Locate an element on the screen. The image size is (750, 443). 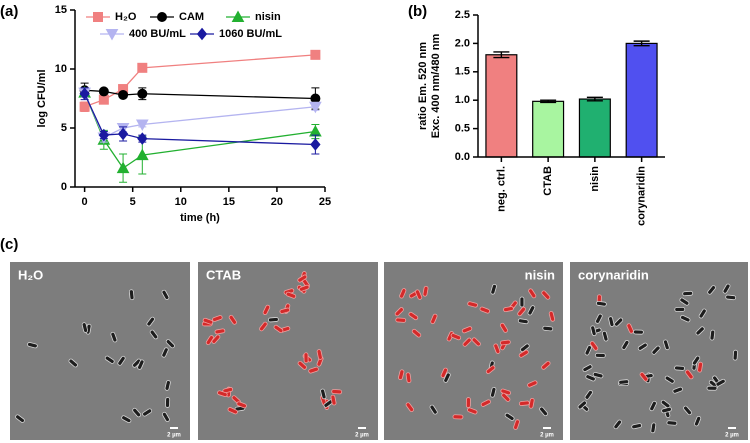
x-tick-label: 10 is located at coordinates (181, 202).